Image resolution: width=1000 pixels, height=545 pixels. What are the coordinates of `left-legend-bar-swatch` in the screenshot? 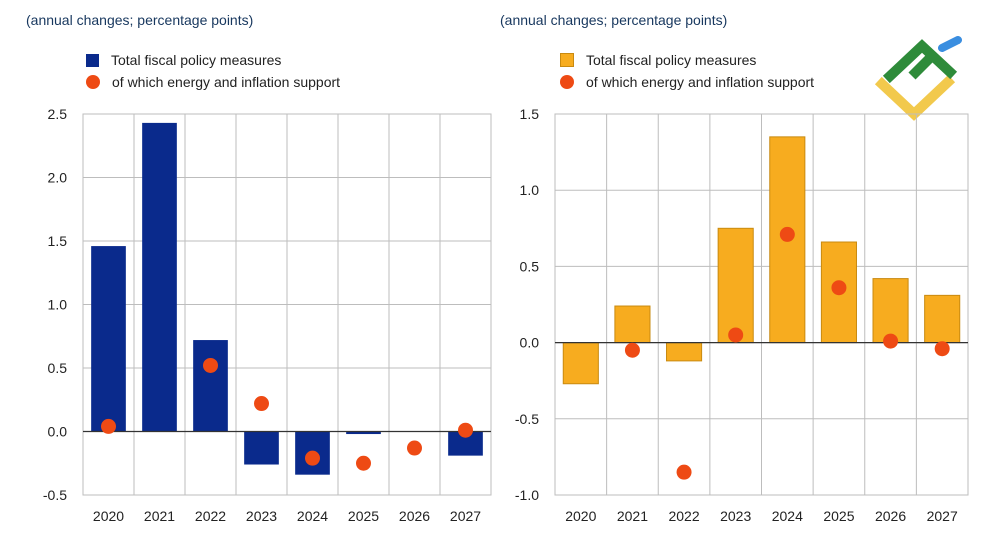 It's located at (92, 60).